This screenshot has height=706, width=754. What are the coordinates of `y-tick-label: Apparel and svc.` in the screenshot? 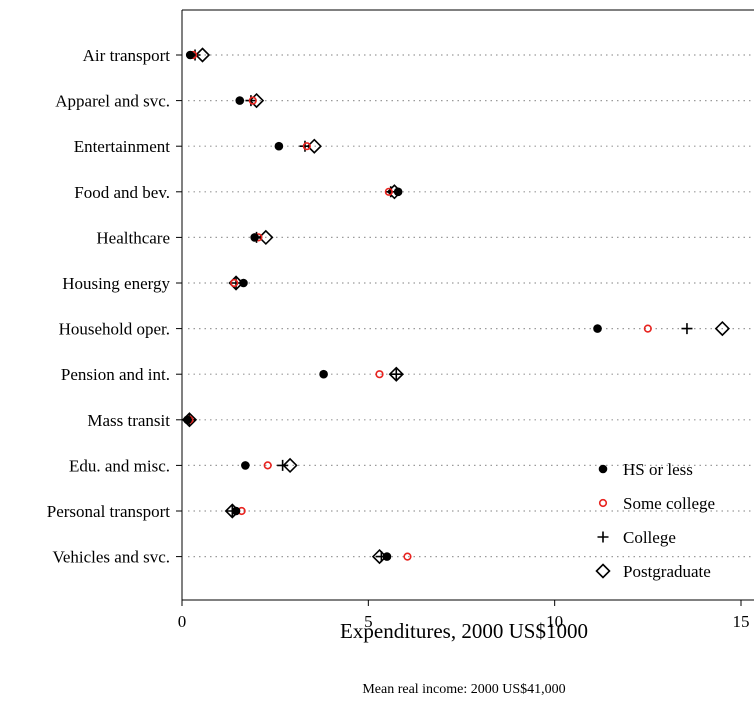 It's located at (112, 101).